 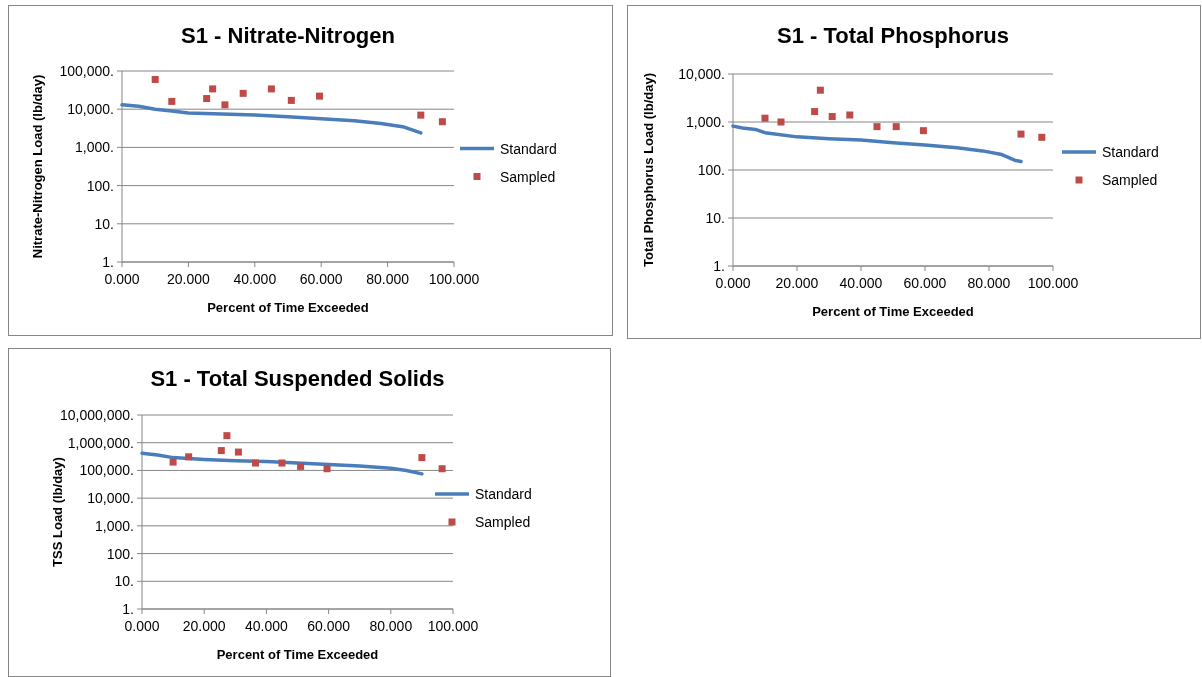 What do you see at coordinates (288, 35) in the screenshot?
I see `chart-title: S1 - Nitrate-Nitrogen` at bounding box center [288, 35].